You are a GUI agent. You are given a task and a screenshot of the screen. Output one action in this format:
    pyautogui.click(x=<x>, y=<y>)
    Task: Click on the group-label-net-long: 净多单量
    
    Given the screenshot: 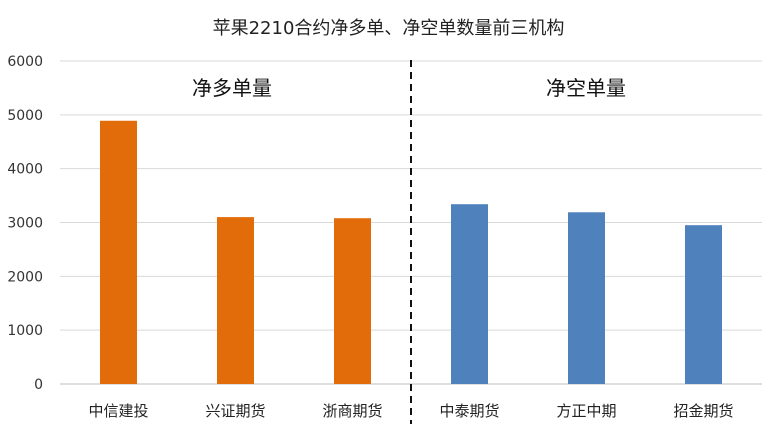 What is the action you would take?
    pyautogui.click(x=232, y=88)
    